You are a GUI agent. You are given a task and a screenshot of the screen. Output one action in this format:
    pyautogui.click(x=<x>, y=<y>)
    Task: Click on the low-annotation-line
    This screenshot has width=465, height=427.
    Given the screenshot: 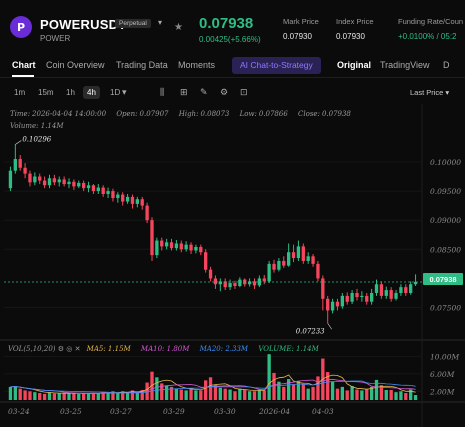 What is the action you would take?
    pyautogui.click(x=329, y=326)
    